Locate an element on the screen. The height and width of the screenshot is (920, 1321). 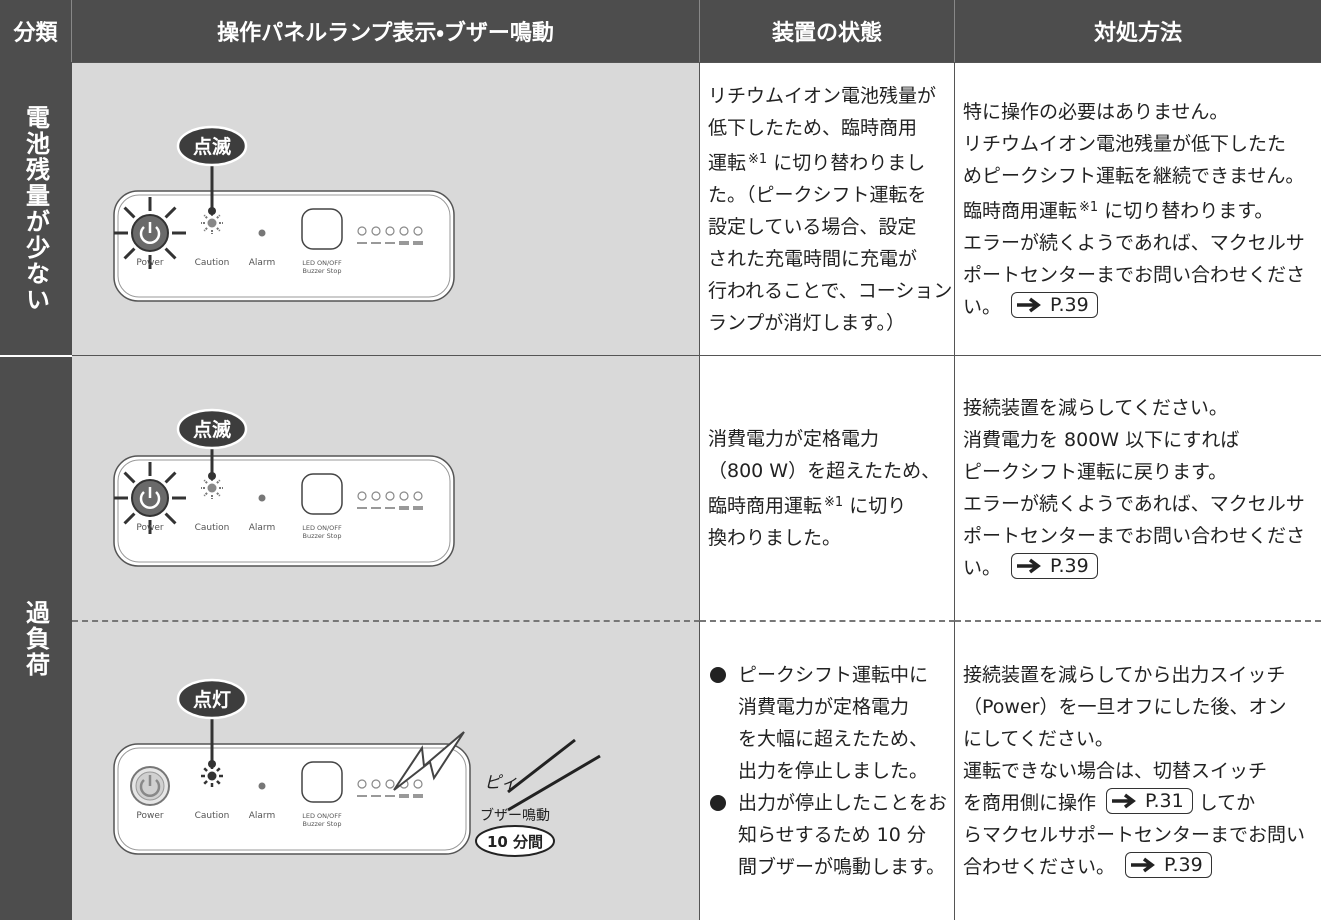
text-line: 行われることで、コーション is located at coordinates (830, 290).